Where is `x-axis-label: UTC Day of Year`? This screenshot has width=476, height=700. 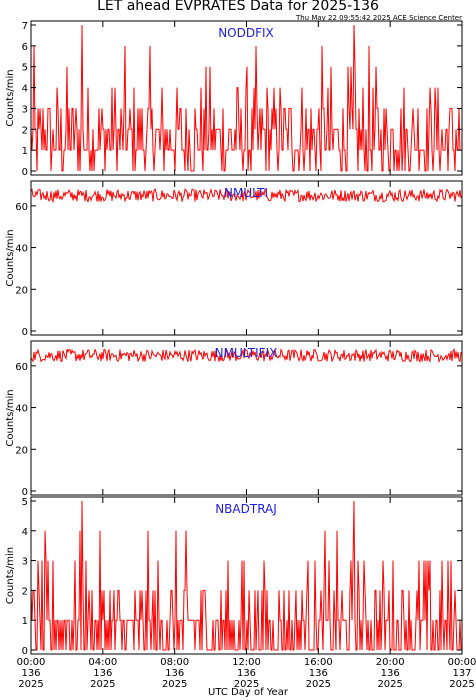
x-axis-label: UTC Day of Year is located at coordinates (248, 692).